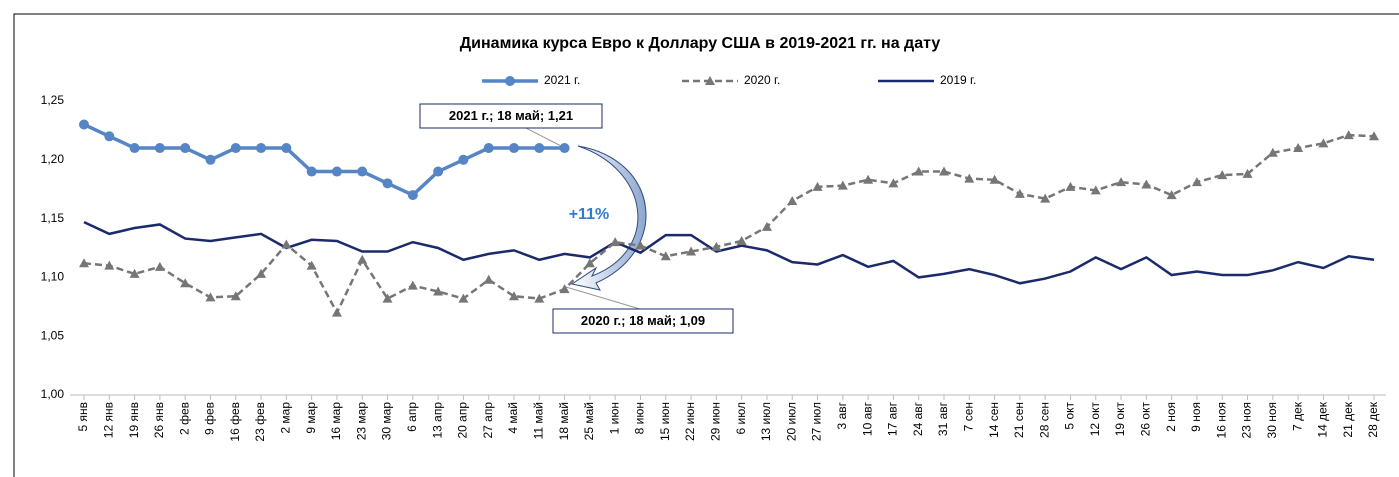 This screenshot has height=477, width=1399. What do you see at coordinates (817, 421) in the screenshot?
I see `x-tick-label: 27 июл` at bounding box center [817, 421].